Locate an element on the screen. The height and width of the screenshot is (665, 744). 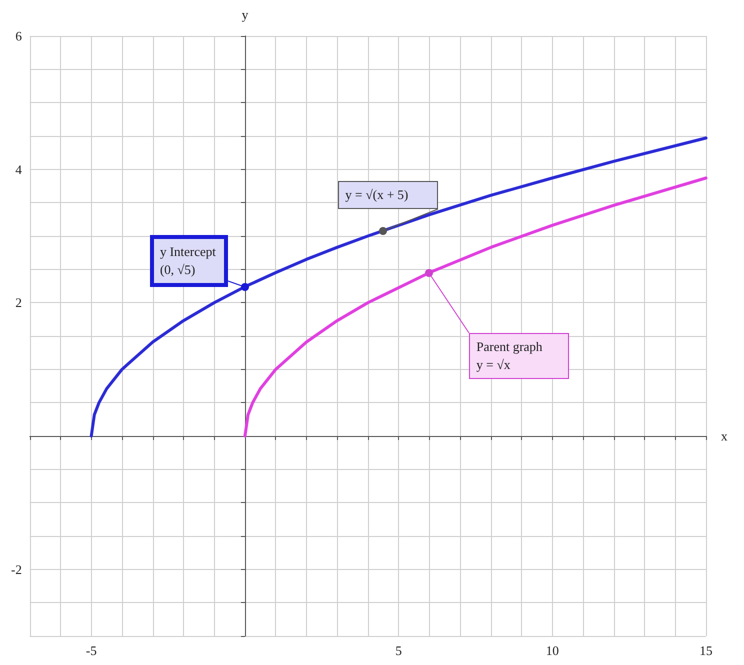
annotation: Parent graph y = √x is located at coordinates (519, 355).